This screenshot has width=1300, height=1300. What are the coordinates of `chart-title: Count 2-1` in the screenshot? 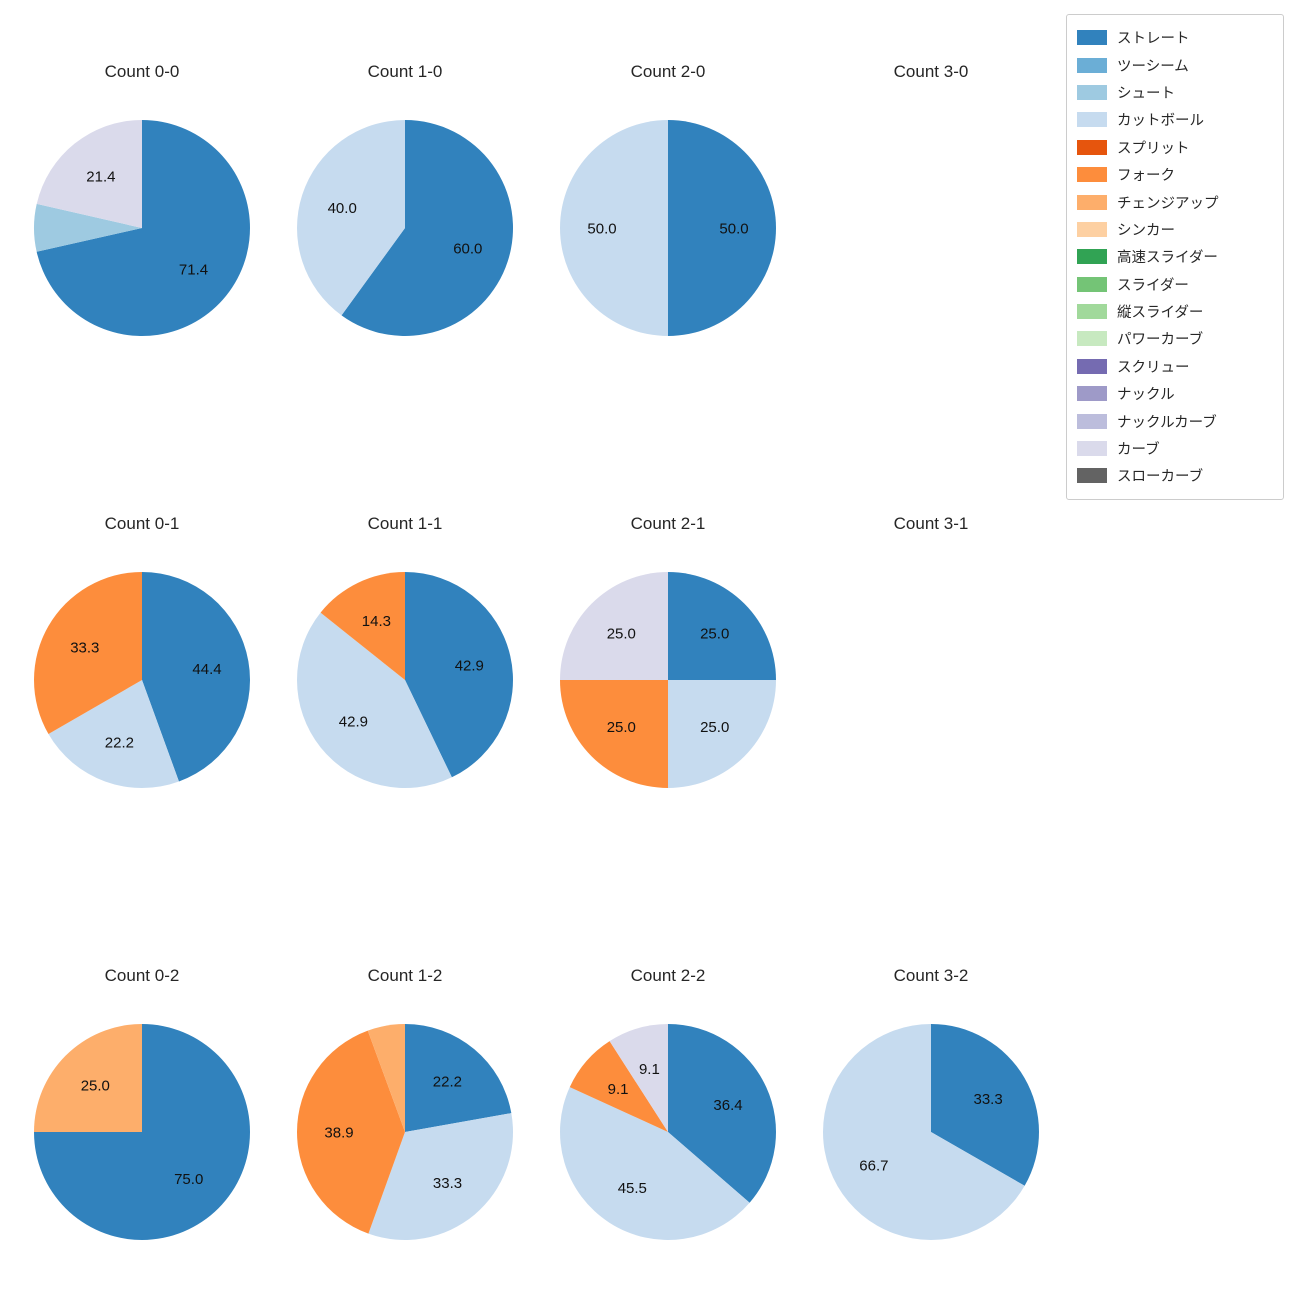 It's located at (668, 523).